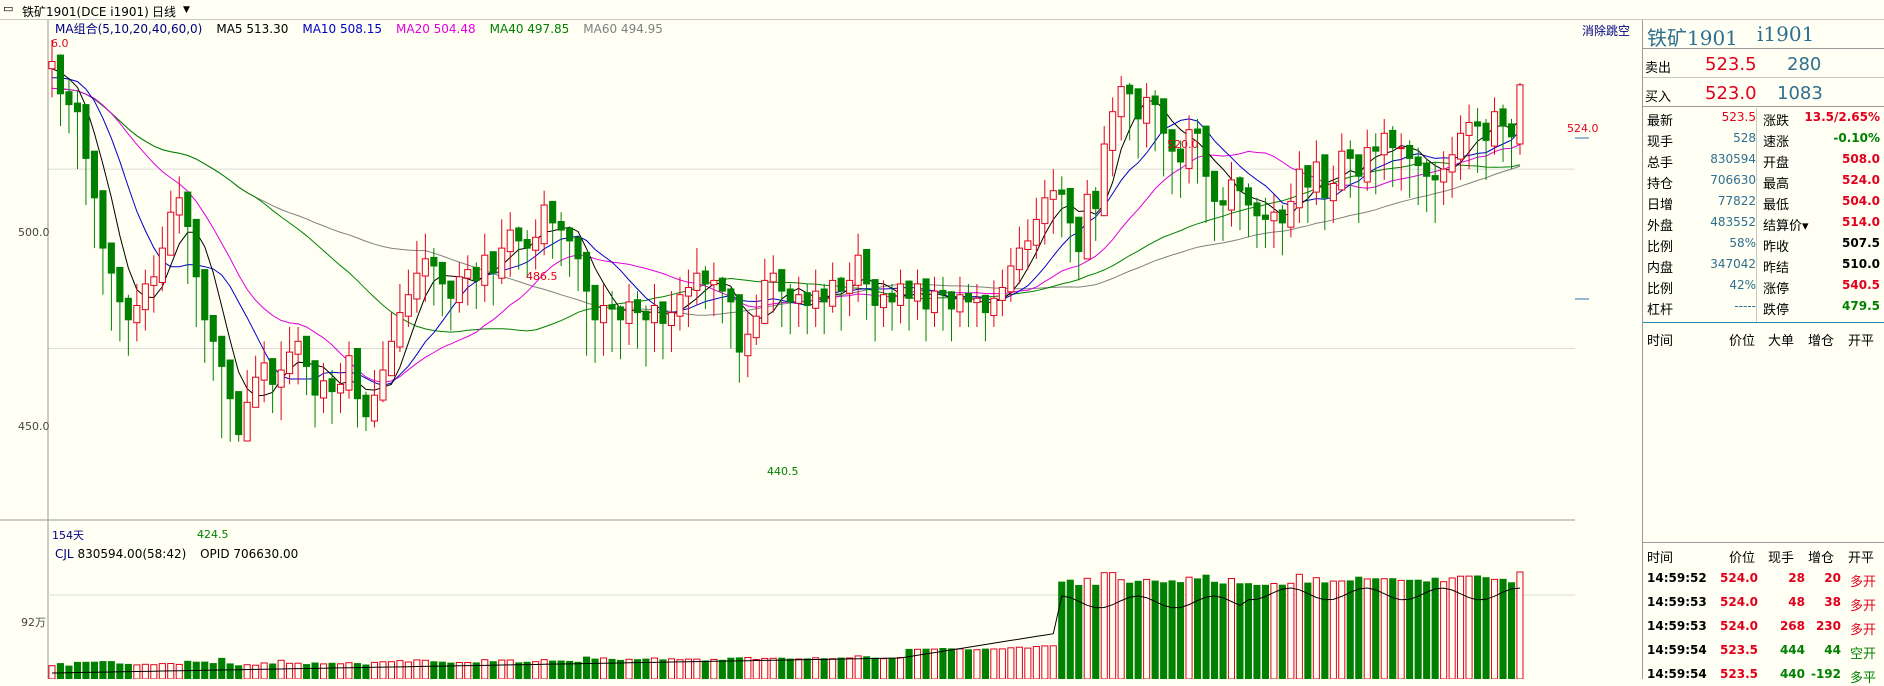 The width and height of the screenshot is (1884, 686). Describe the element at coordinates (1756, 215) in the screenshot. I see `divider` at that location.